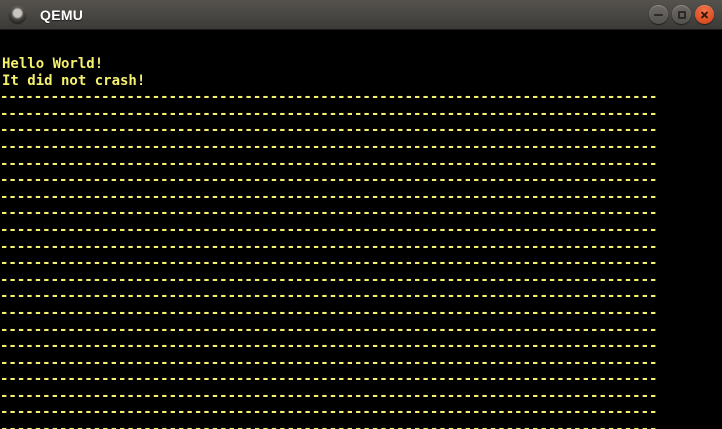  Describe the element at coordinates (361, 43) in the screenshot. I see `terminal-top-margin` at that location.